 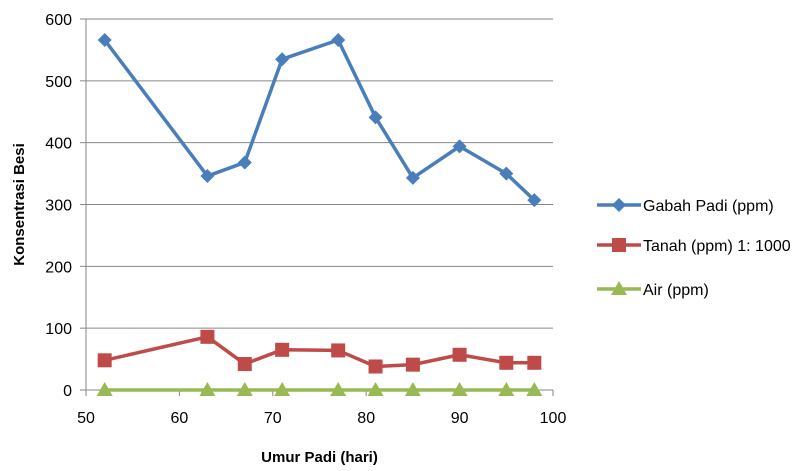 I want to click on y-tick-label: 0, so click(x=67, y=391).